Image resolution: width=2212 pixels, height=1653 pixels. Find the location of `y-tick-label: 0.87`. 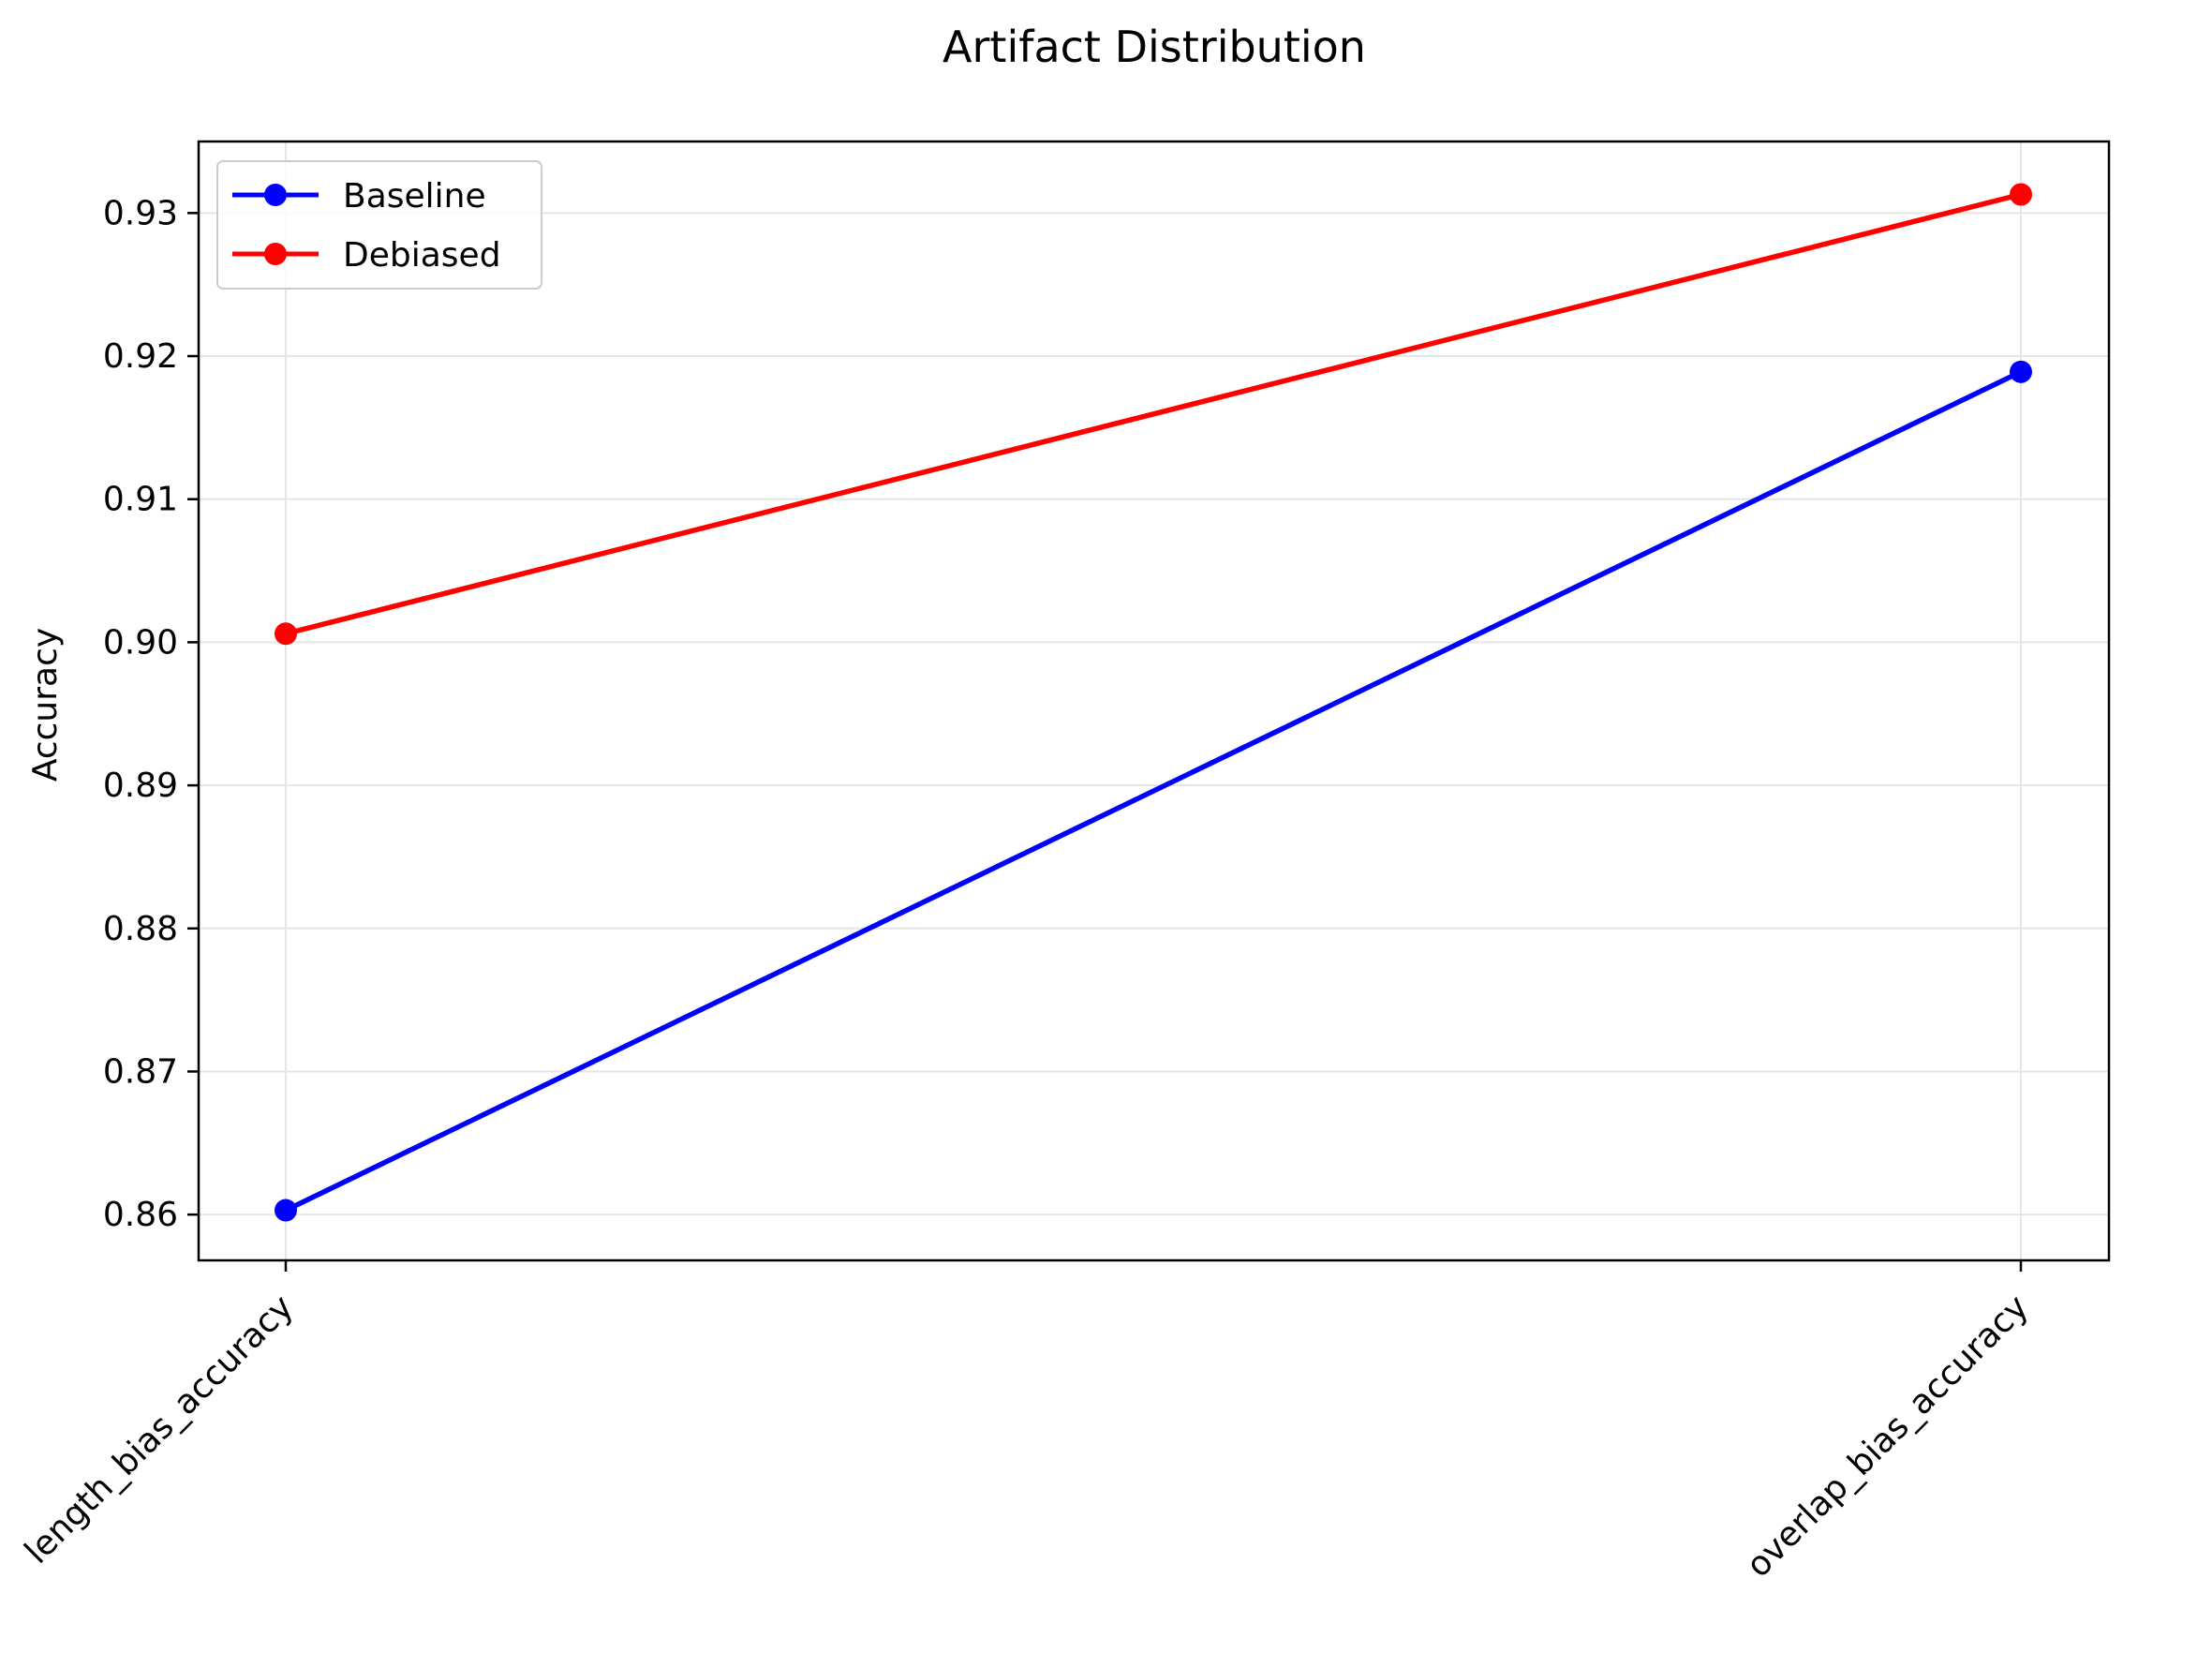

y-tick-label: 0.87 is located at coordinates (140, 1071).